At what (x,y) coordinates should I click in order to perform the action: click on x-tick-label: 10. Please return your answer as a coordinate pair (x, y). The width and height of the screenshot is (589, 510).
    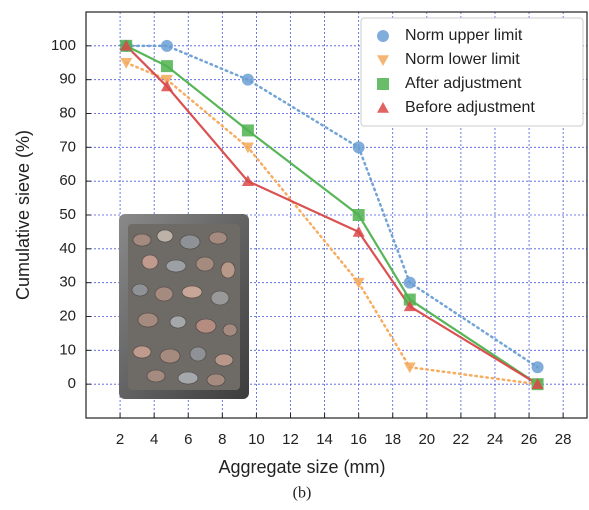
    Looking at the image, I should click on (256, 439).